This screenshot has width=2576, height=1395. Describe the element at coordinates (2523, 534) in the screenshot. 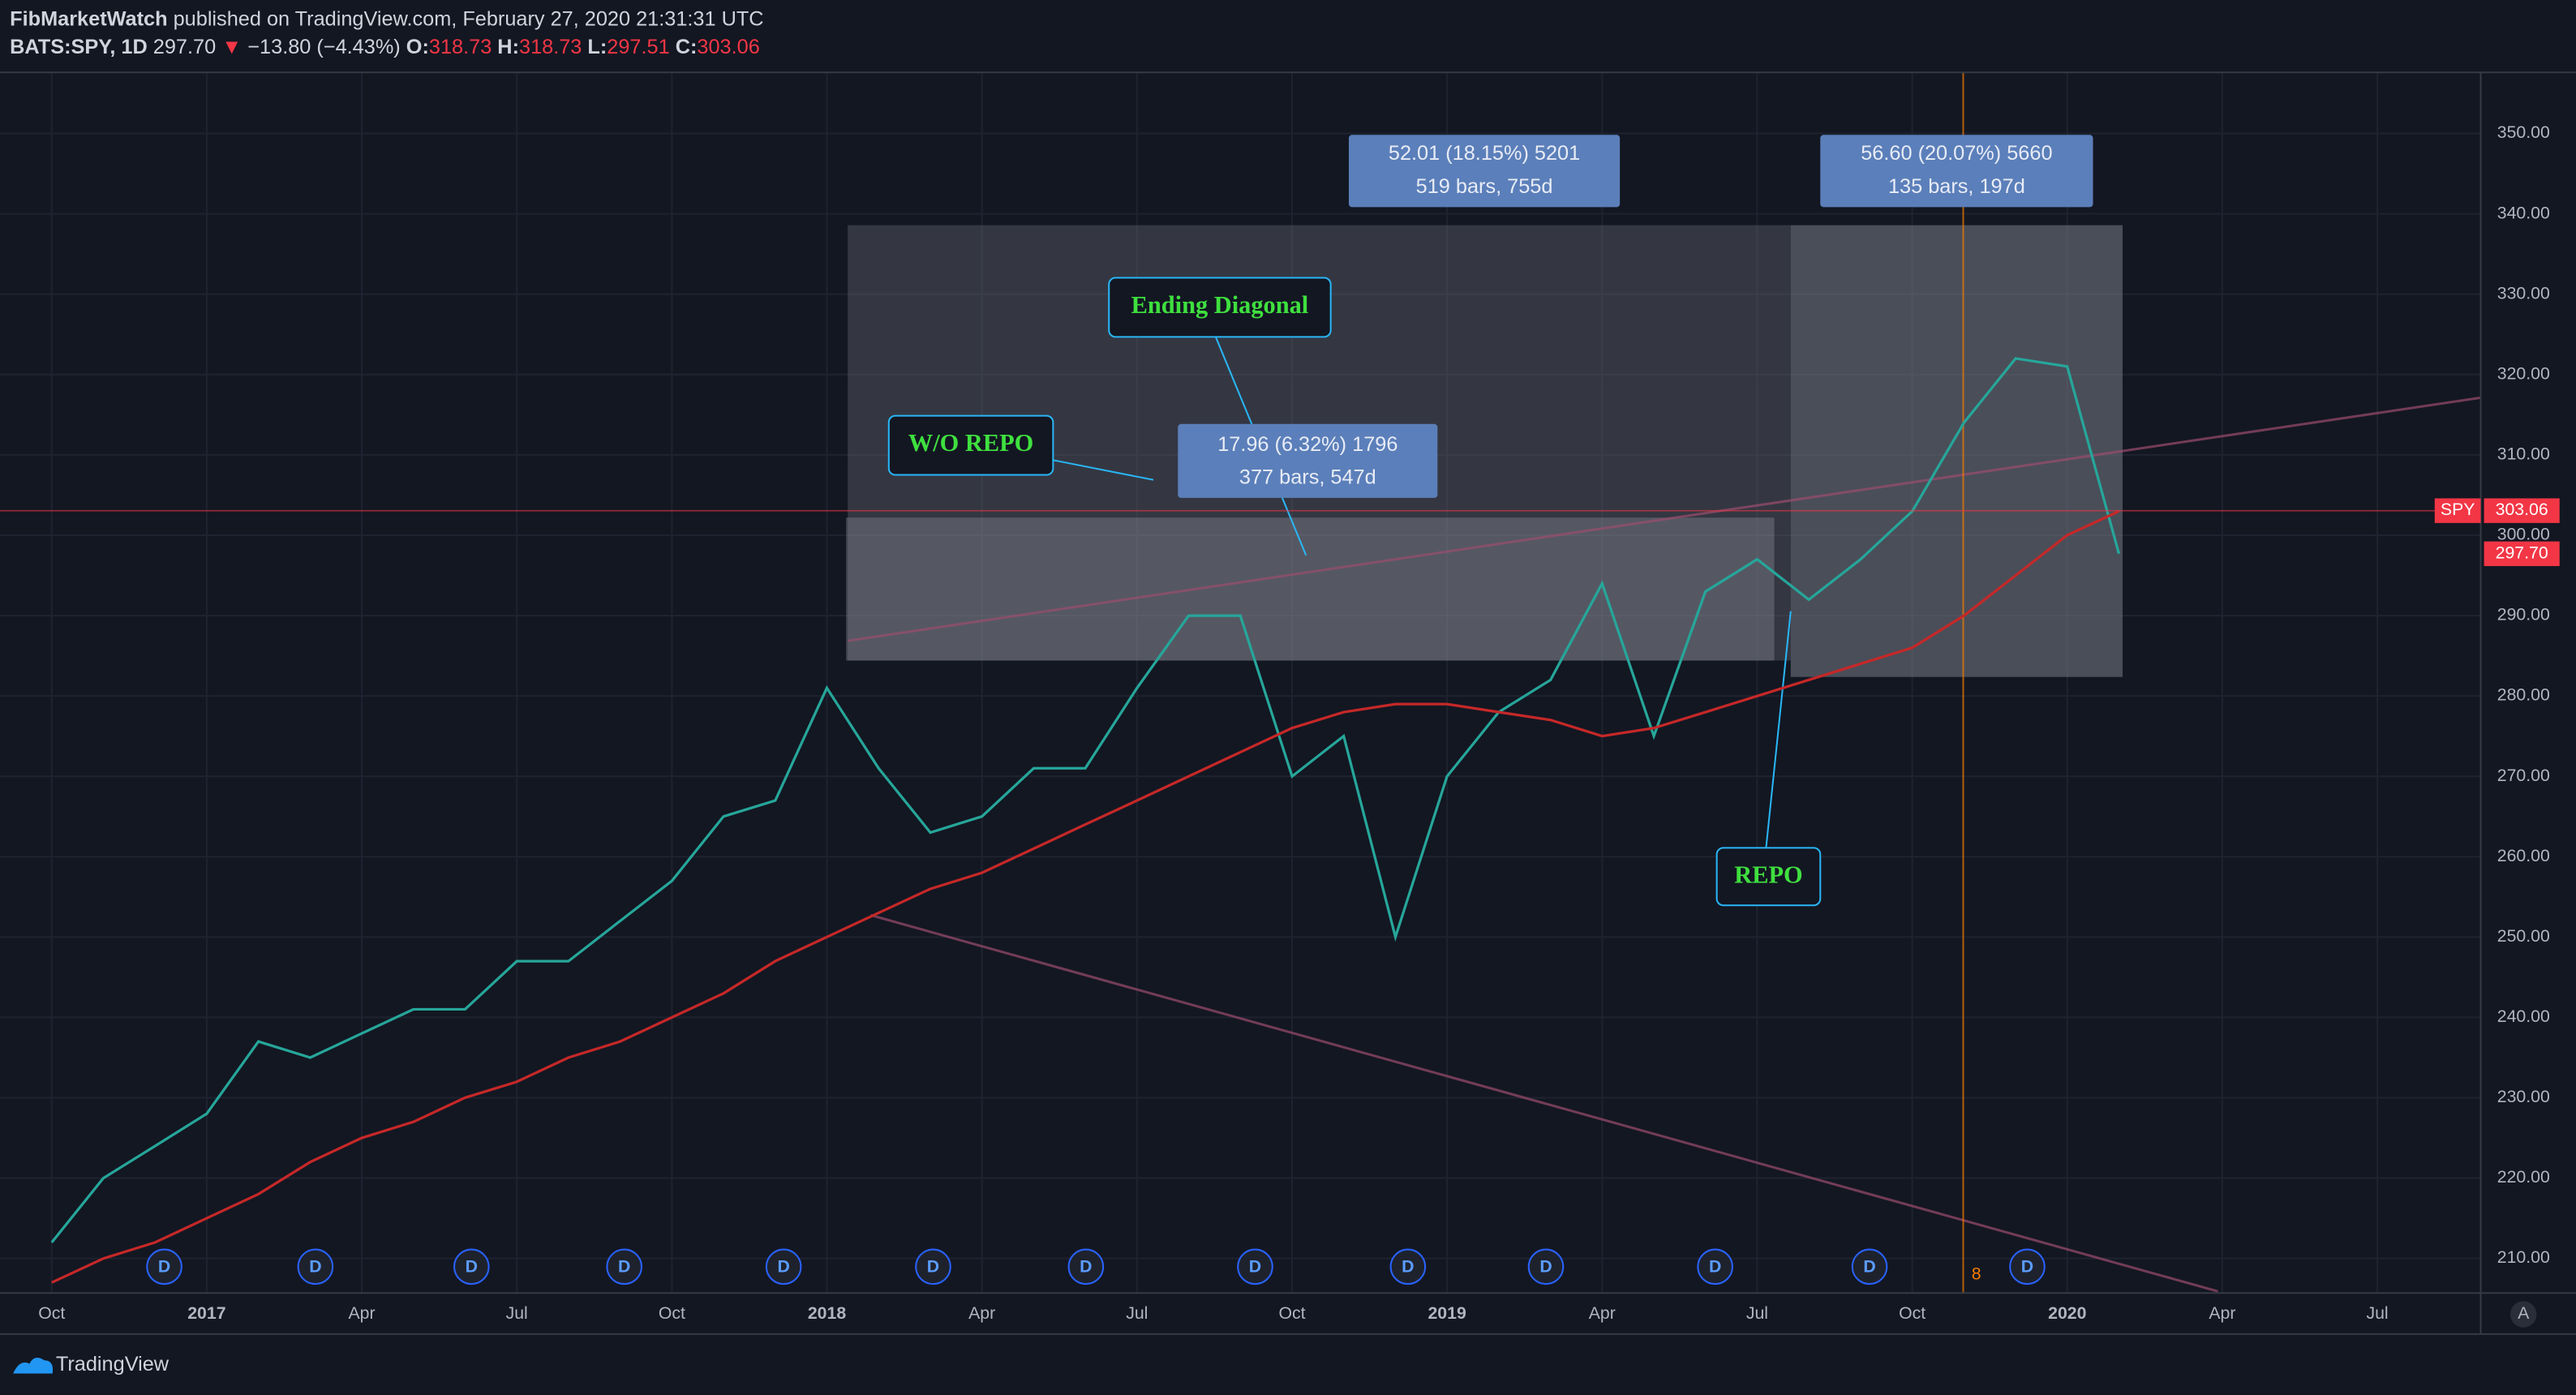

I see `y-tick-label: 300.00` at that location.